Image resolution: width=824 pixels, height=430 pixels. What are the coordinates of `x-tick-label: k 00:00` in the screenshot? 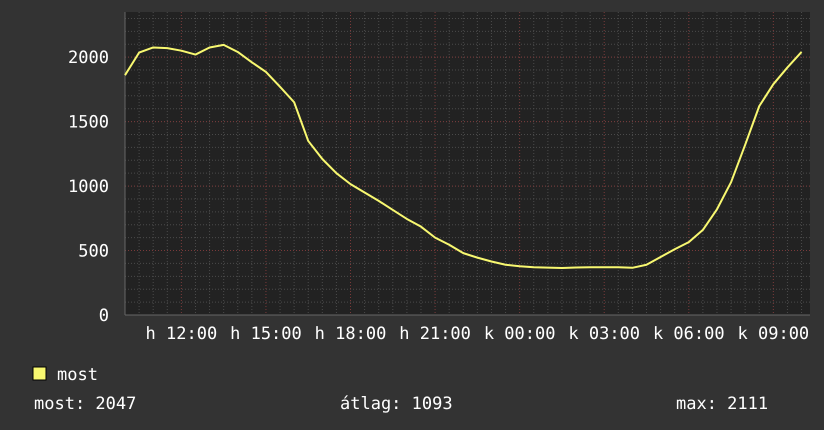 It's located at (520, 334).